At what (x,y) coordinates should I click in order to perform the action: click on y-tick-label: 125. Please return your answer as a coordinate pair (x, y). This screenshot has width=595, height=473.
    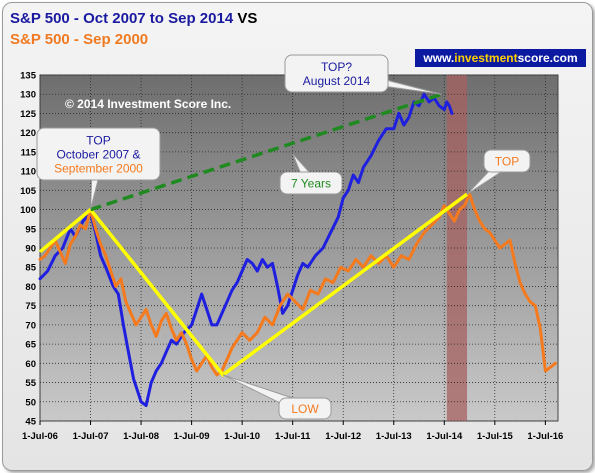
    Looking at the image, I should click on (28, 114).